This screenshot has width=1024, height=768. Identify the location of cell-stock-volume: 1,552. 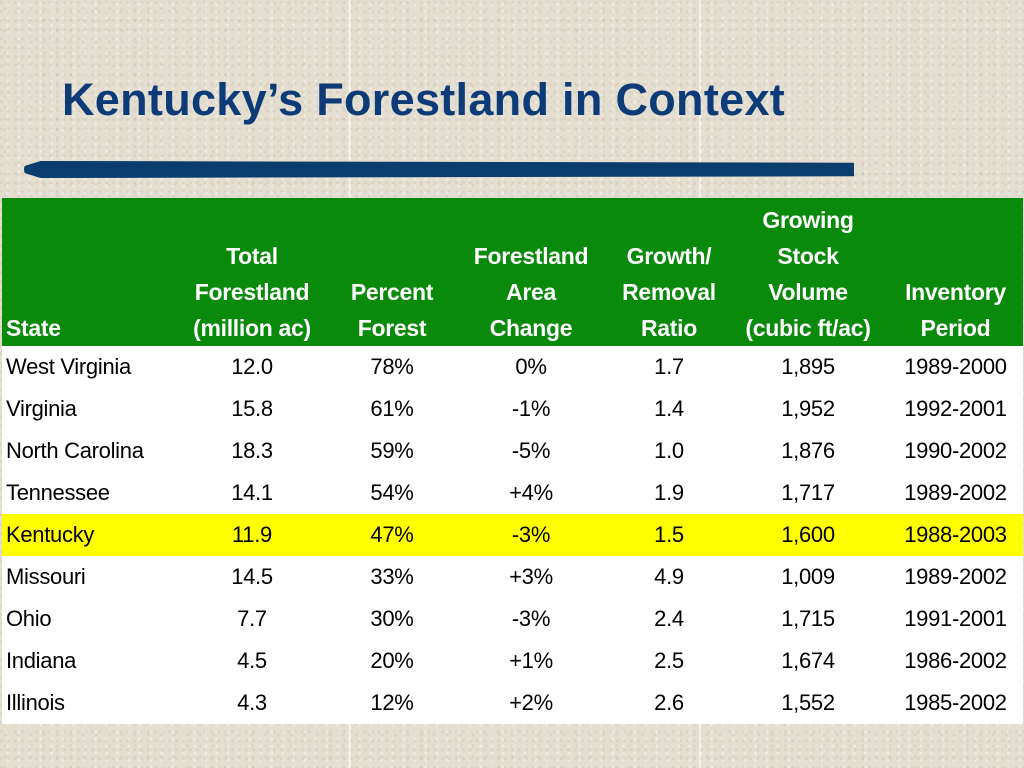
(808, 702).